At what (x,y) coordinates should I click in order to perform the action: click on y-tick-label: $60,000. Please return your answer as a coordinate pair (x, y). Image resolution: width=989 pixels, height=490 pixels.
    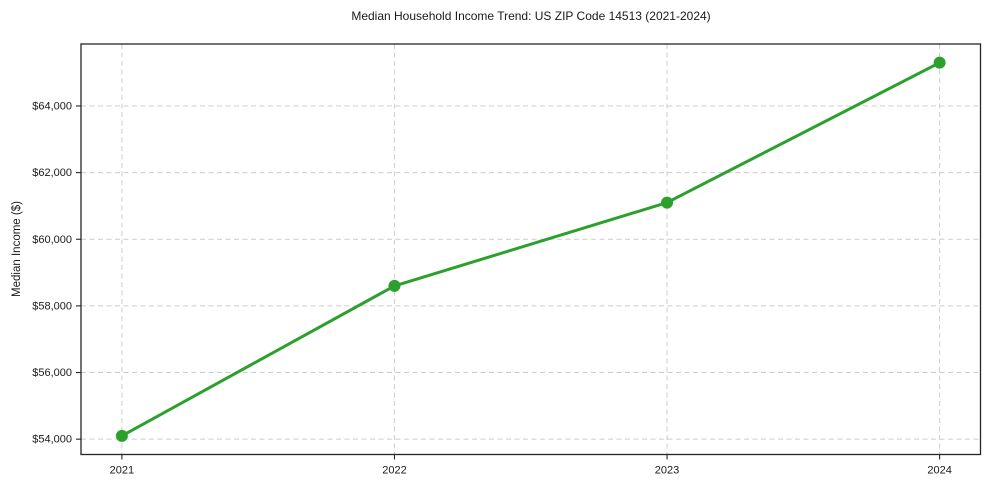
    Looking at the image, I should click on (52, 240).